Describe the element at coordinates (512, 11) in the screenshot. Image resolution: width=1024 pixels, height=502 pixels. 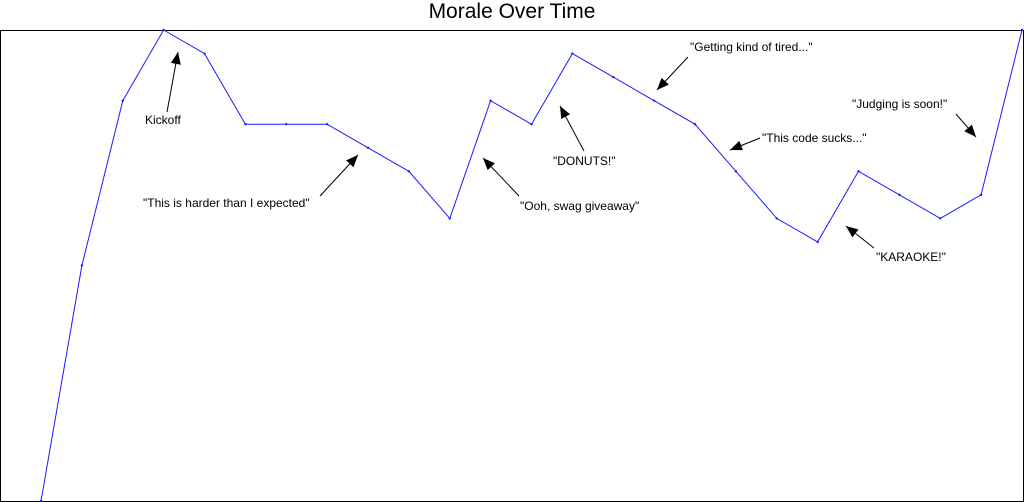
I see `chart-title: Morale Over Time` at that location.